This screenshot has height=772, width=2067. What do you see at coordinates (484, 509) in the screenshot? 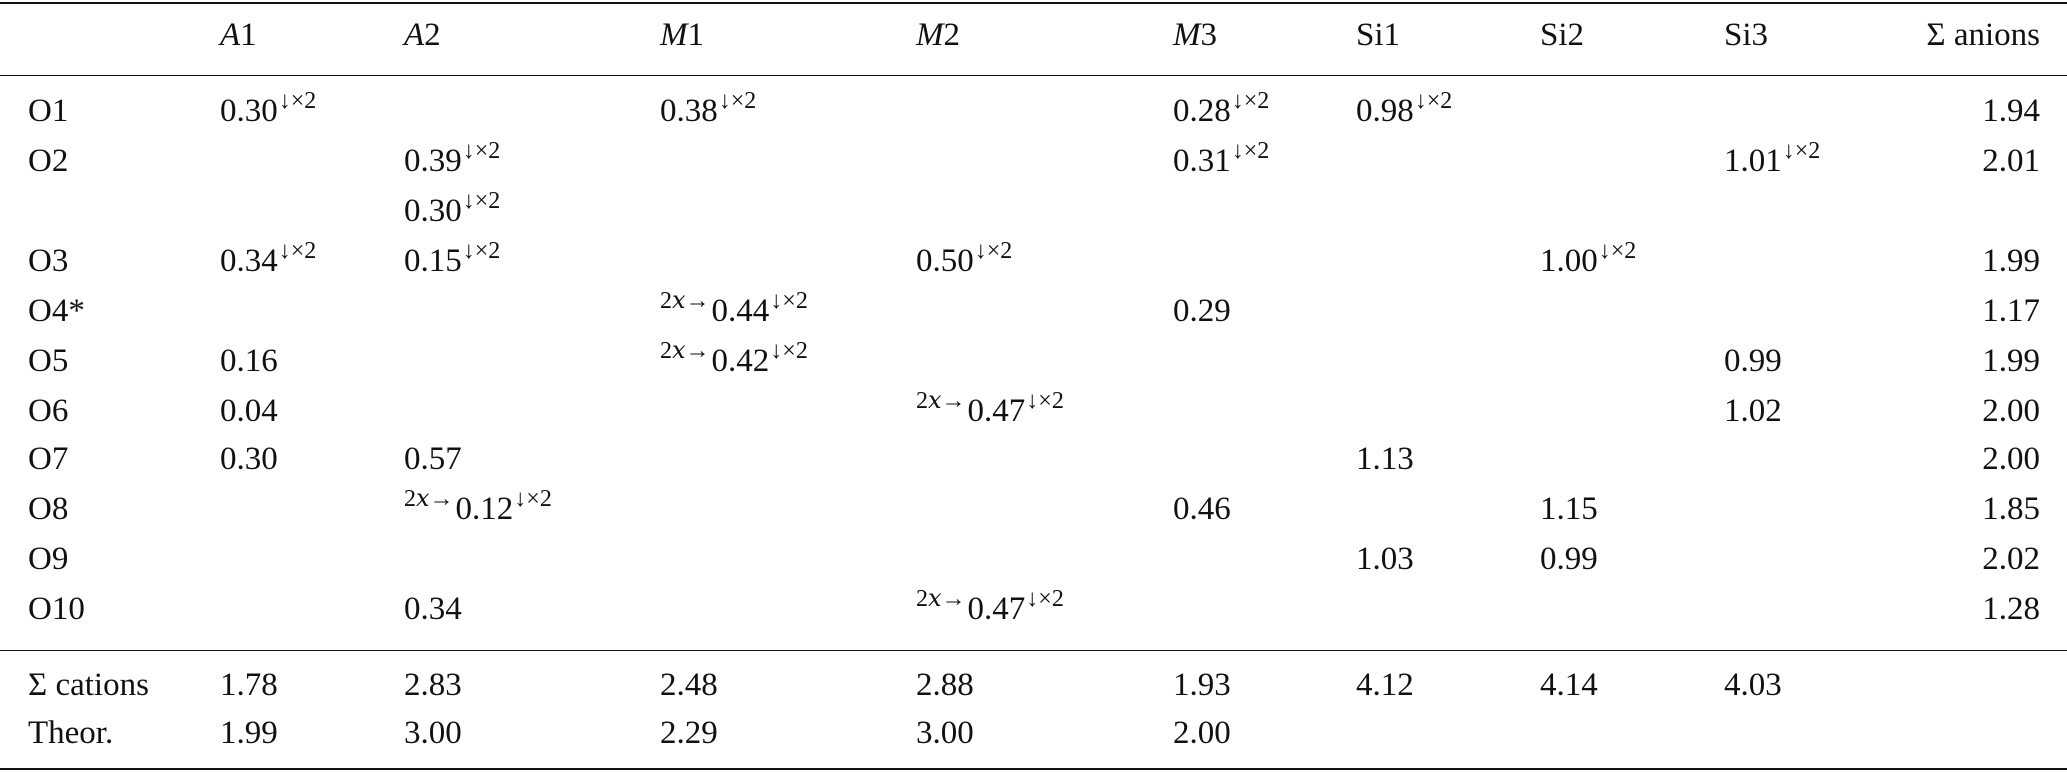
I see `bond-valence-value: 0.12` at bounding box center [484, 509].